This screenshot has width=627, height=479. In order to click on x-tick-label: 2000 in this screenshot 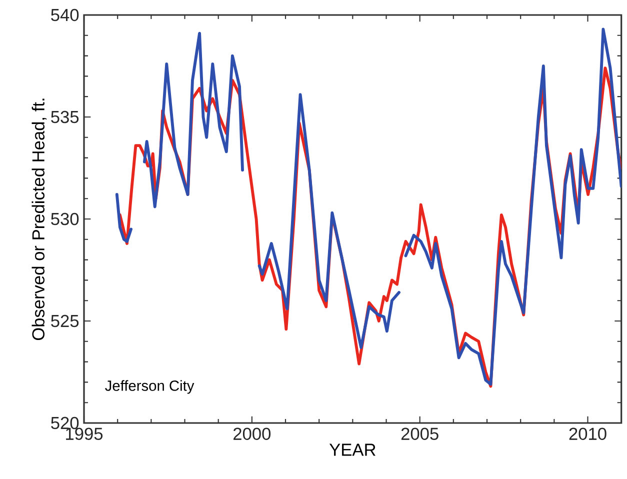, I will do `click(252, 434)`.